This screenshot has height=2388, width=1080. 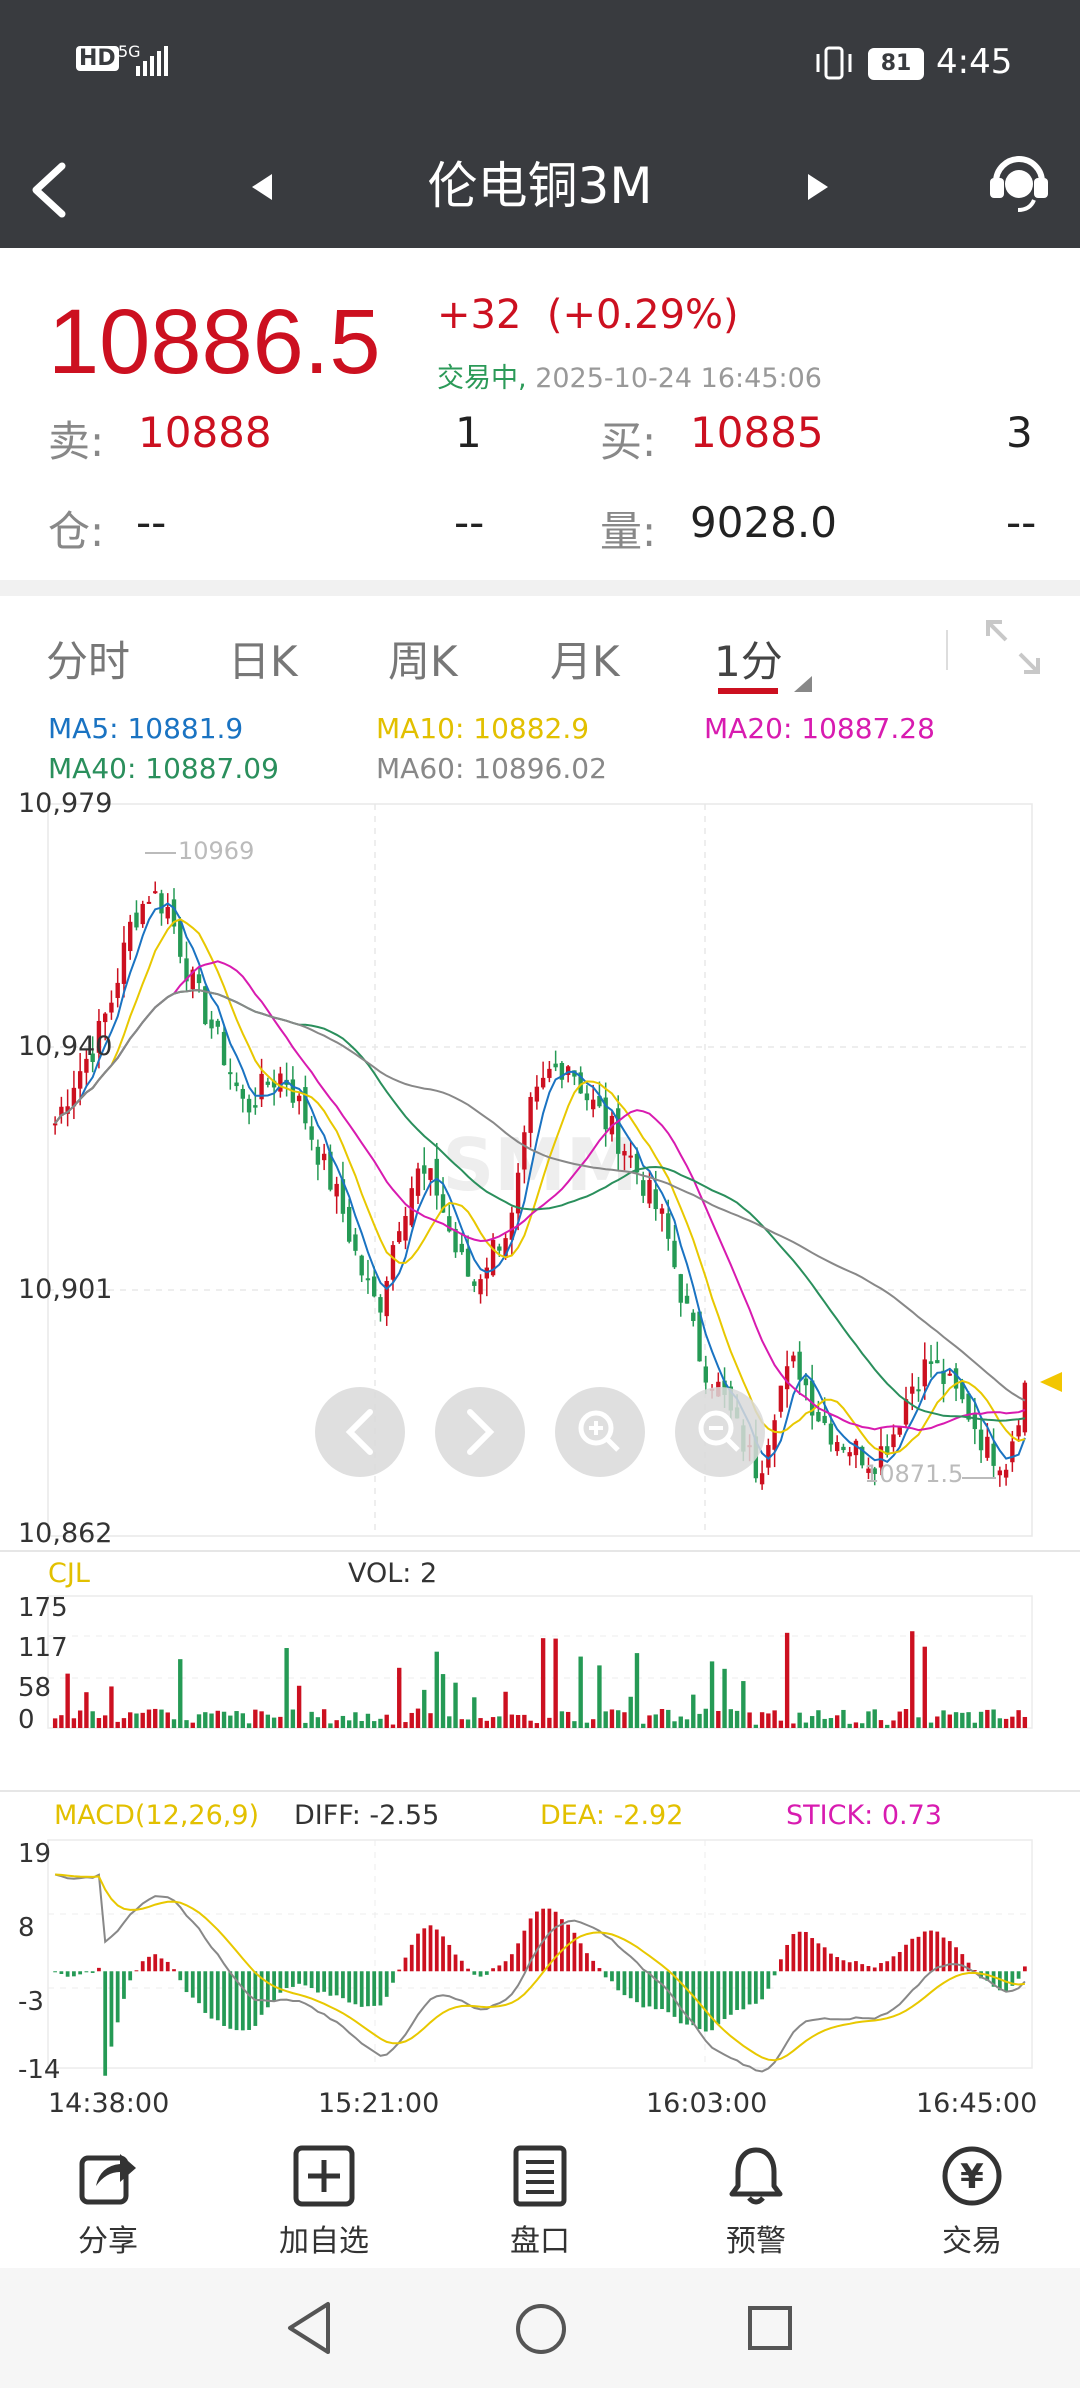 What do you see at coordinates (1019, 180) in the screenshot?
I see `customer-service-icon` at bounding box center [1019, 180].